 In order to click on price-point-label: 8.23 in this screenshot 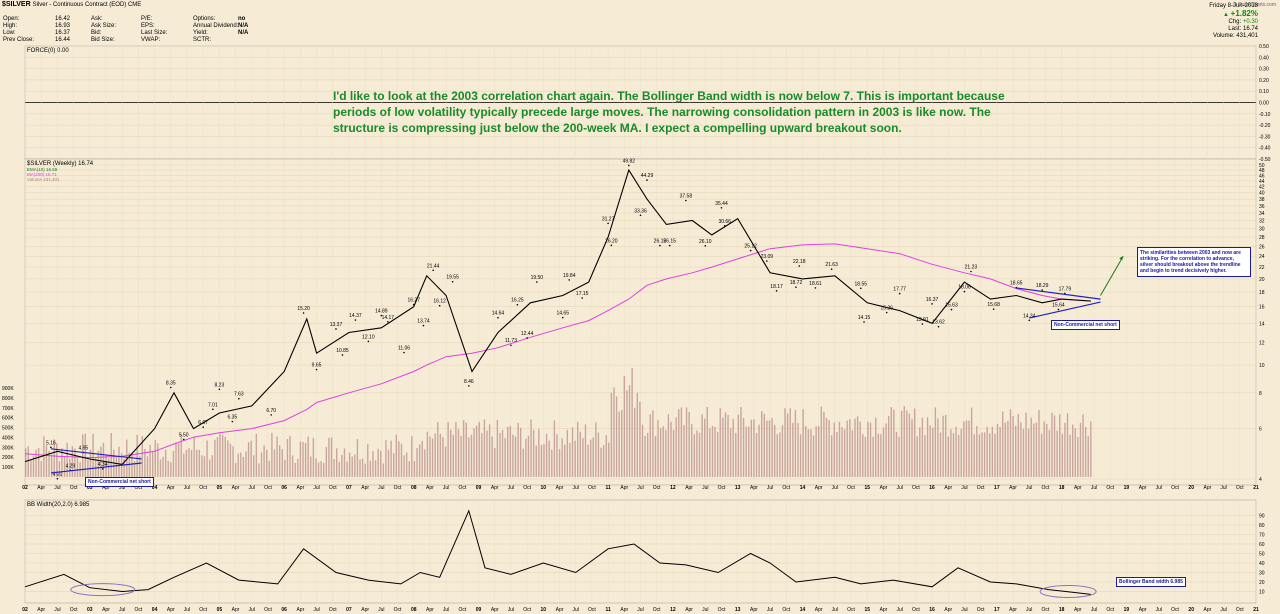, I will do `click(220, 385)`.